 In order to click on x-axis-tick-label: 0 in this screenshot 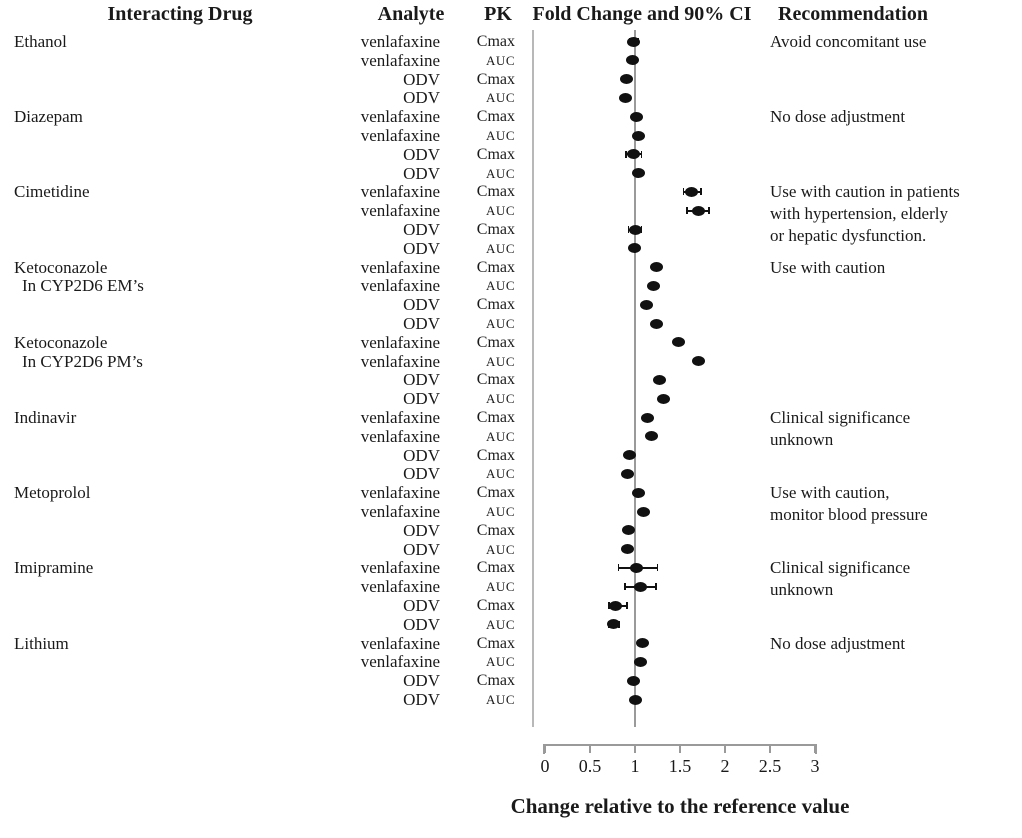, I will do `click(545, 766)`.